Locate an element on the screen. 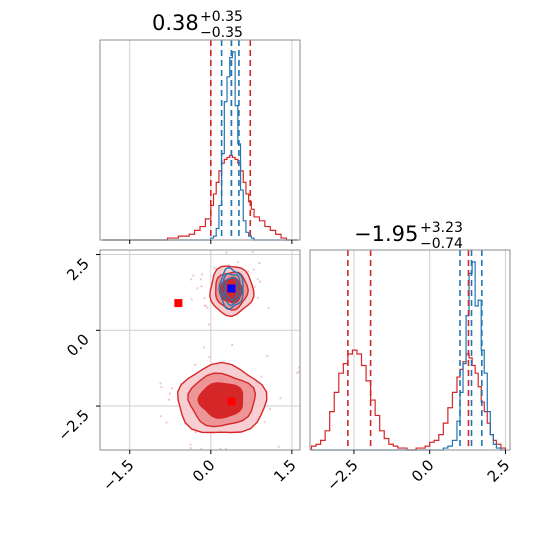  title-2-plus: +3.23 is located at coordinates (441, 228).